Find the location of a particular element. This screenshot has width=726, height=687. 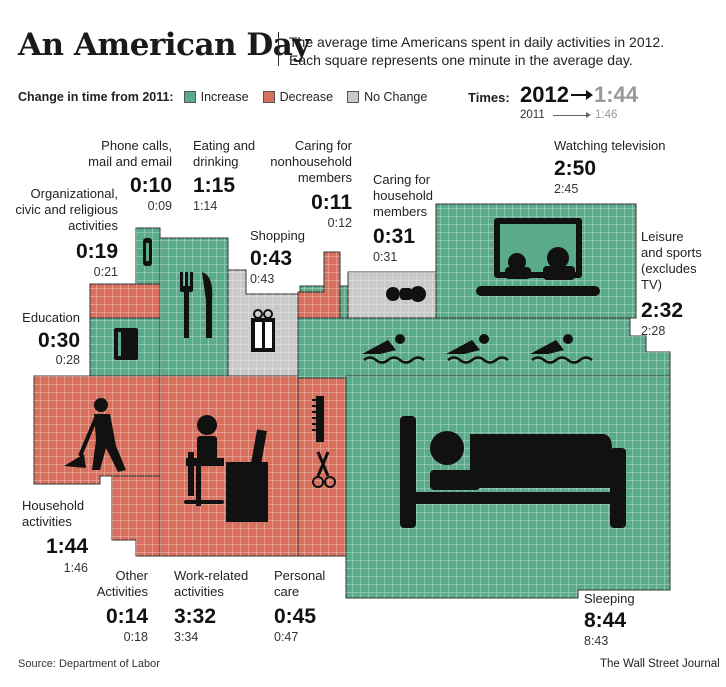

decrease-swatch is located at coordinates (268, 97).